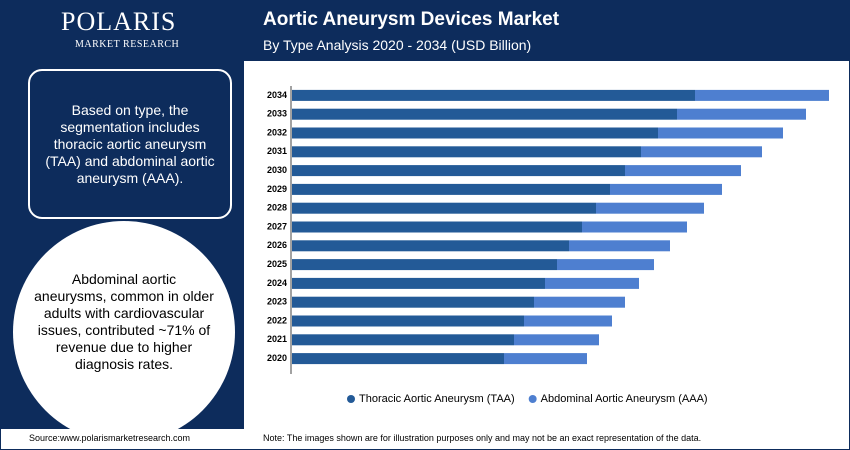 The width and height of the screenshot is (850, 450). What do you see at coordinates (127, 44) in the screenshot?
I see `logo-sub: MARKET RESEARCH` at bounding box center [127, 44].